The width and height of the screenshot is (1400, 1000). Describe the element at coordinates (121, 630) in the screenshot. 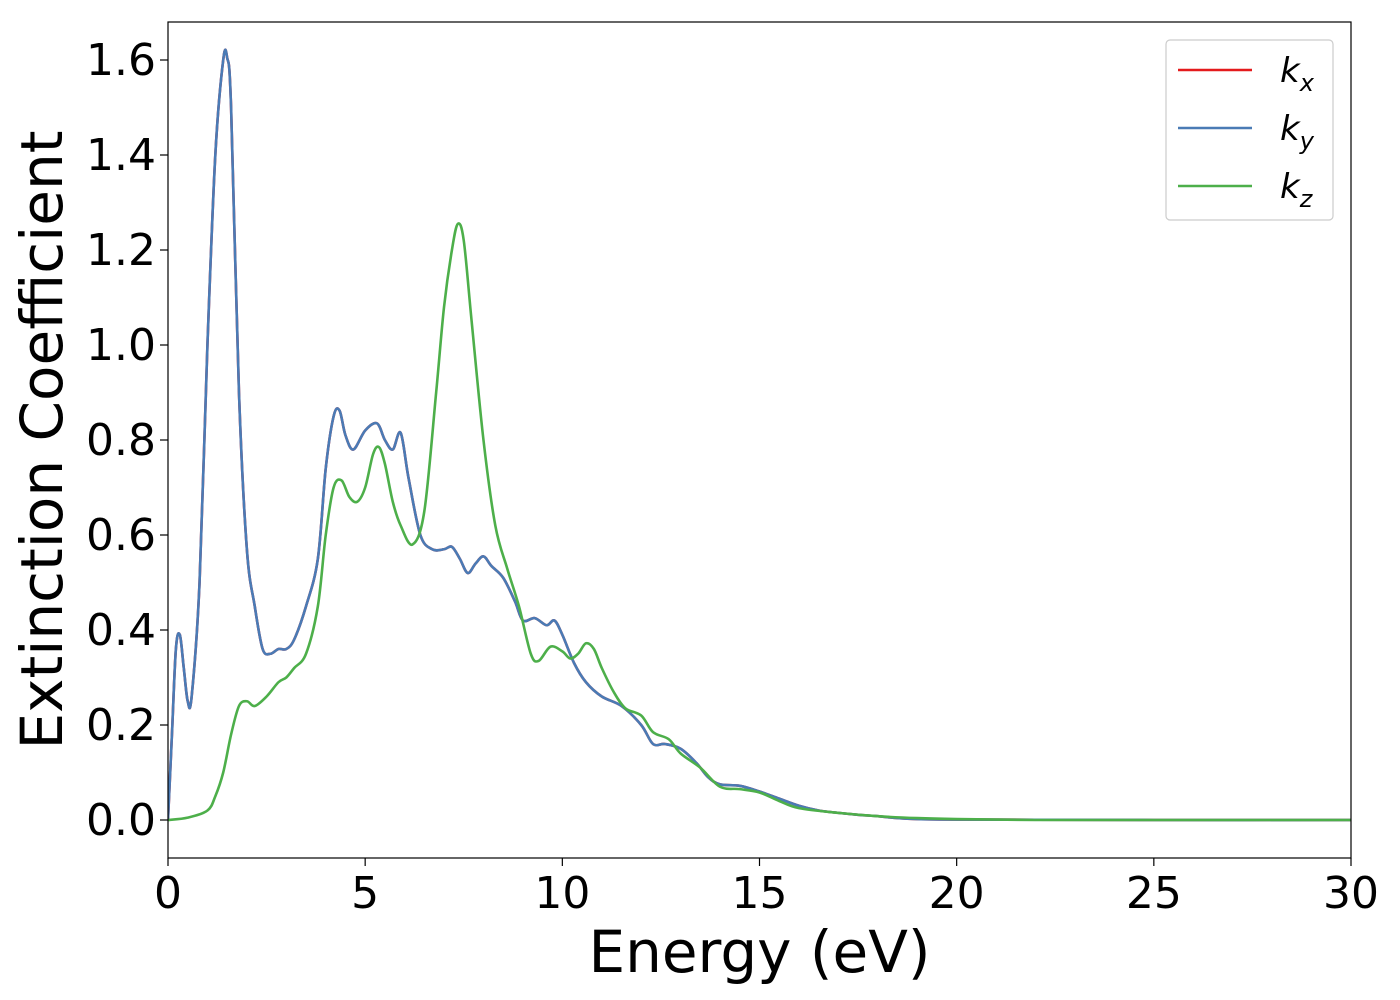

I see `y-tick-label: 0.4` at that location.